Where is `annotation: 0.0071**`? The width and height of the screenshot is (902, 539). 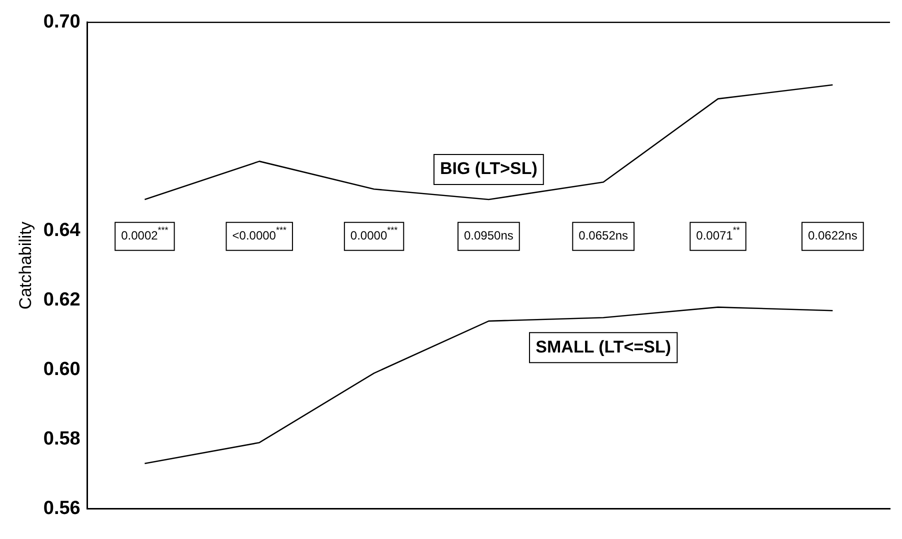 annotation: 0.0071** is located at coordinates (718, 233).